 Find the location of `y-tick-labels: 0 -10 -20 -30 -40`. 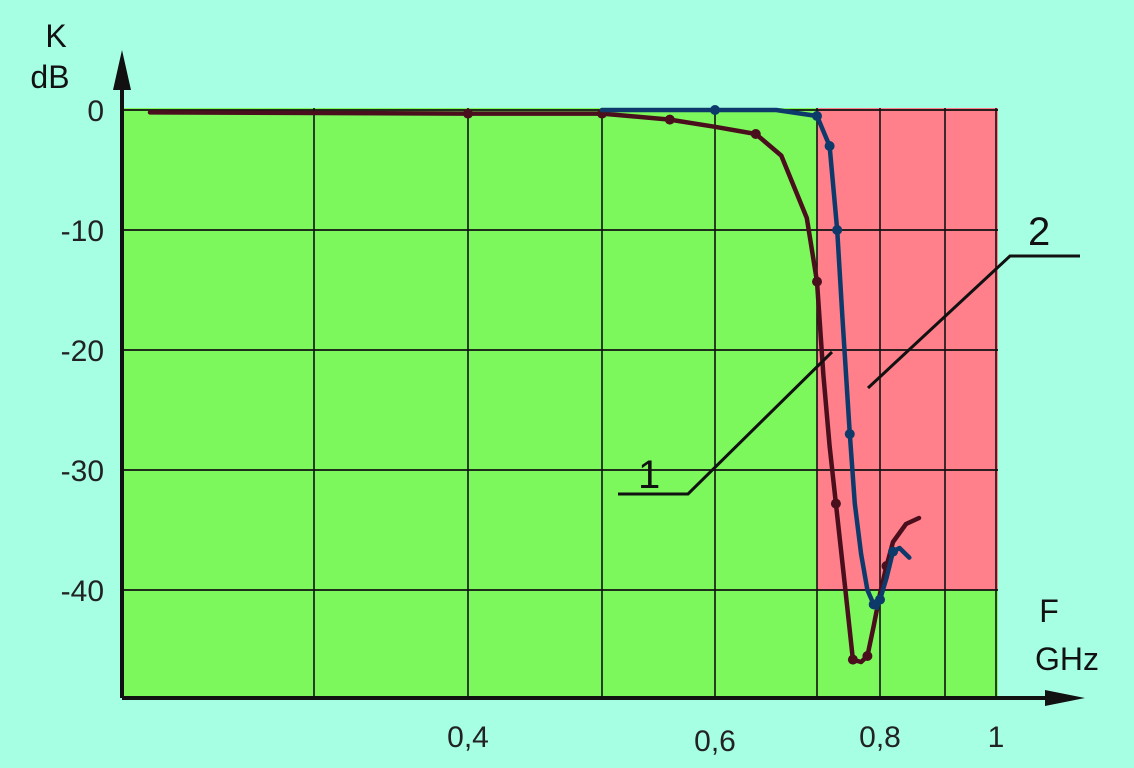

y-tick-labels: 0 -10 -20 -30 -40 is located at coordinates (82, 351).